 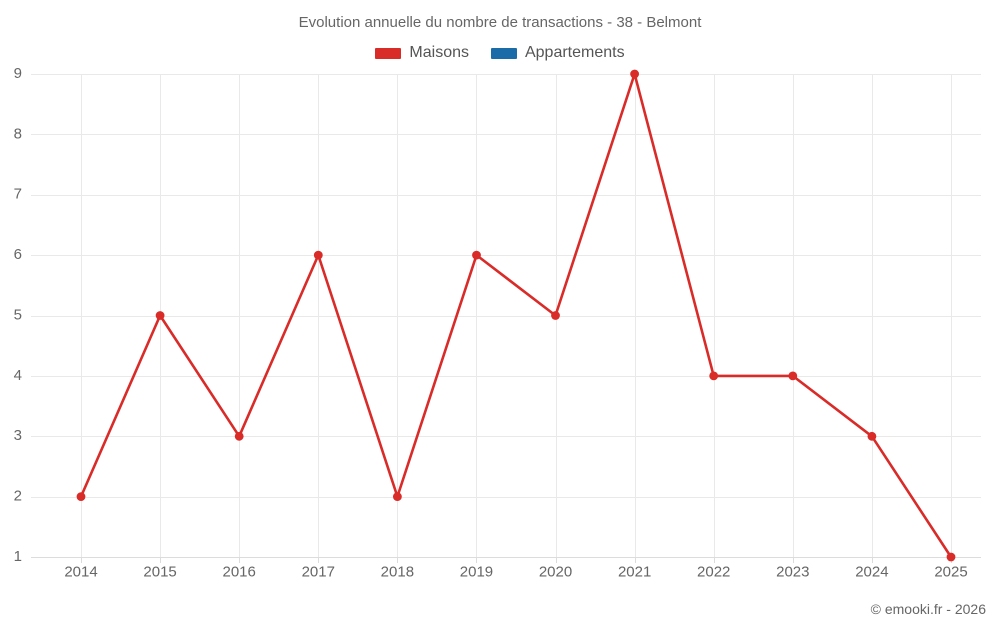 I want to click on x-axis-tick-label: 2016, so click(x=238, y=571).